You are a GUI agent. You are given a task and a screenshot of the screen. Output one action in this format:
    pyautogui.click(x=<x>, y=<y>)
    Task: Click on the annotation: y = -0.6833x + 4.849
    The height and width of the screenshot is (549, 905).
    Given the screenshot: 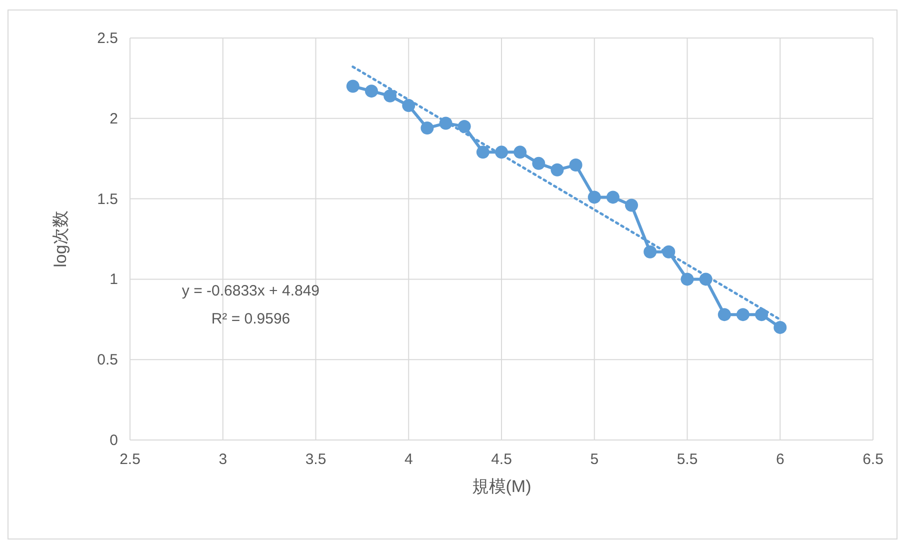 What is the action you would take?
    pyautogui.click(x=251, y=291)
    